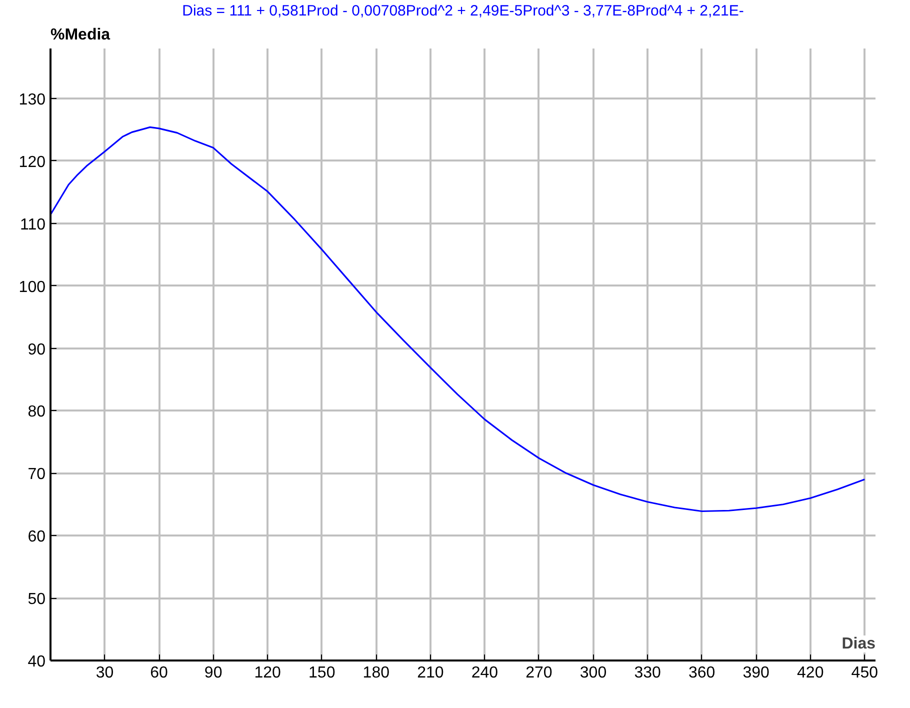  Describe the element at coordinates (463, 11) in the screenshot. I see `chart-title: Dias = 111 + 0,581Prod - 0,00708Prod^2 + 2,49E-5Prod^3 - 3,77E-8Prod^4 + 2,21E-` at that location.